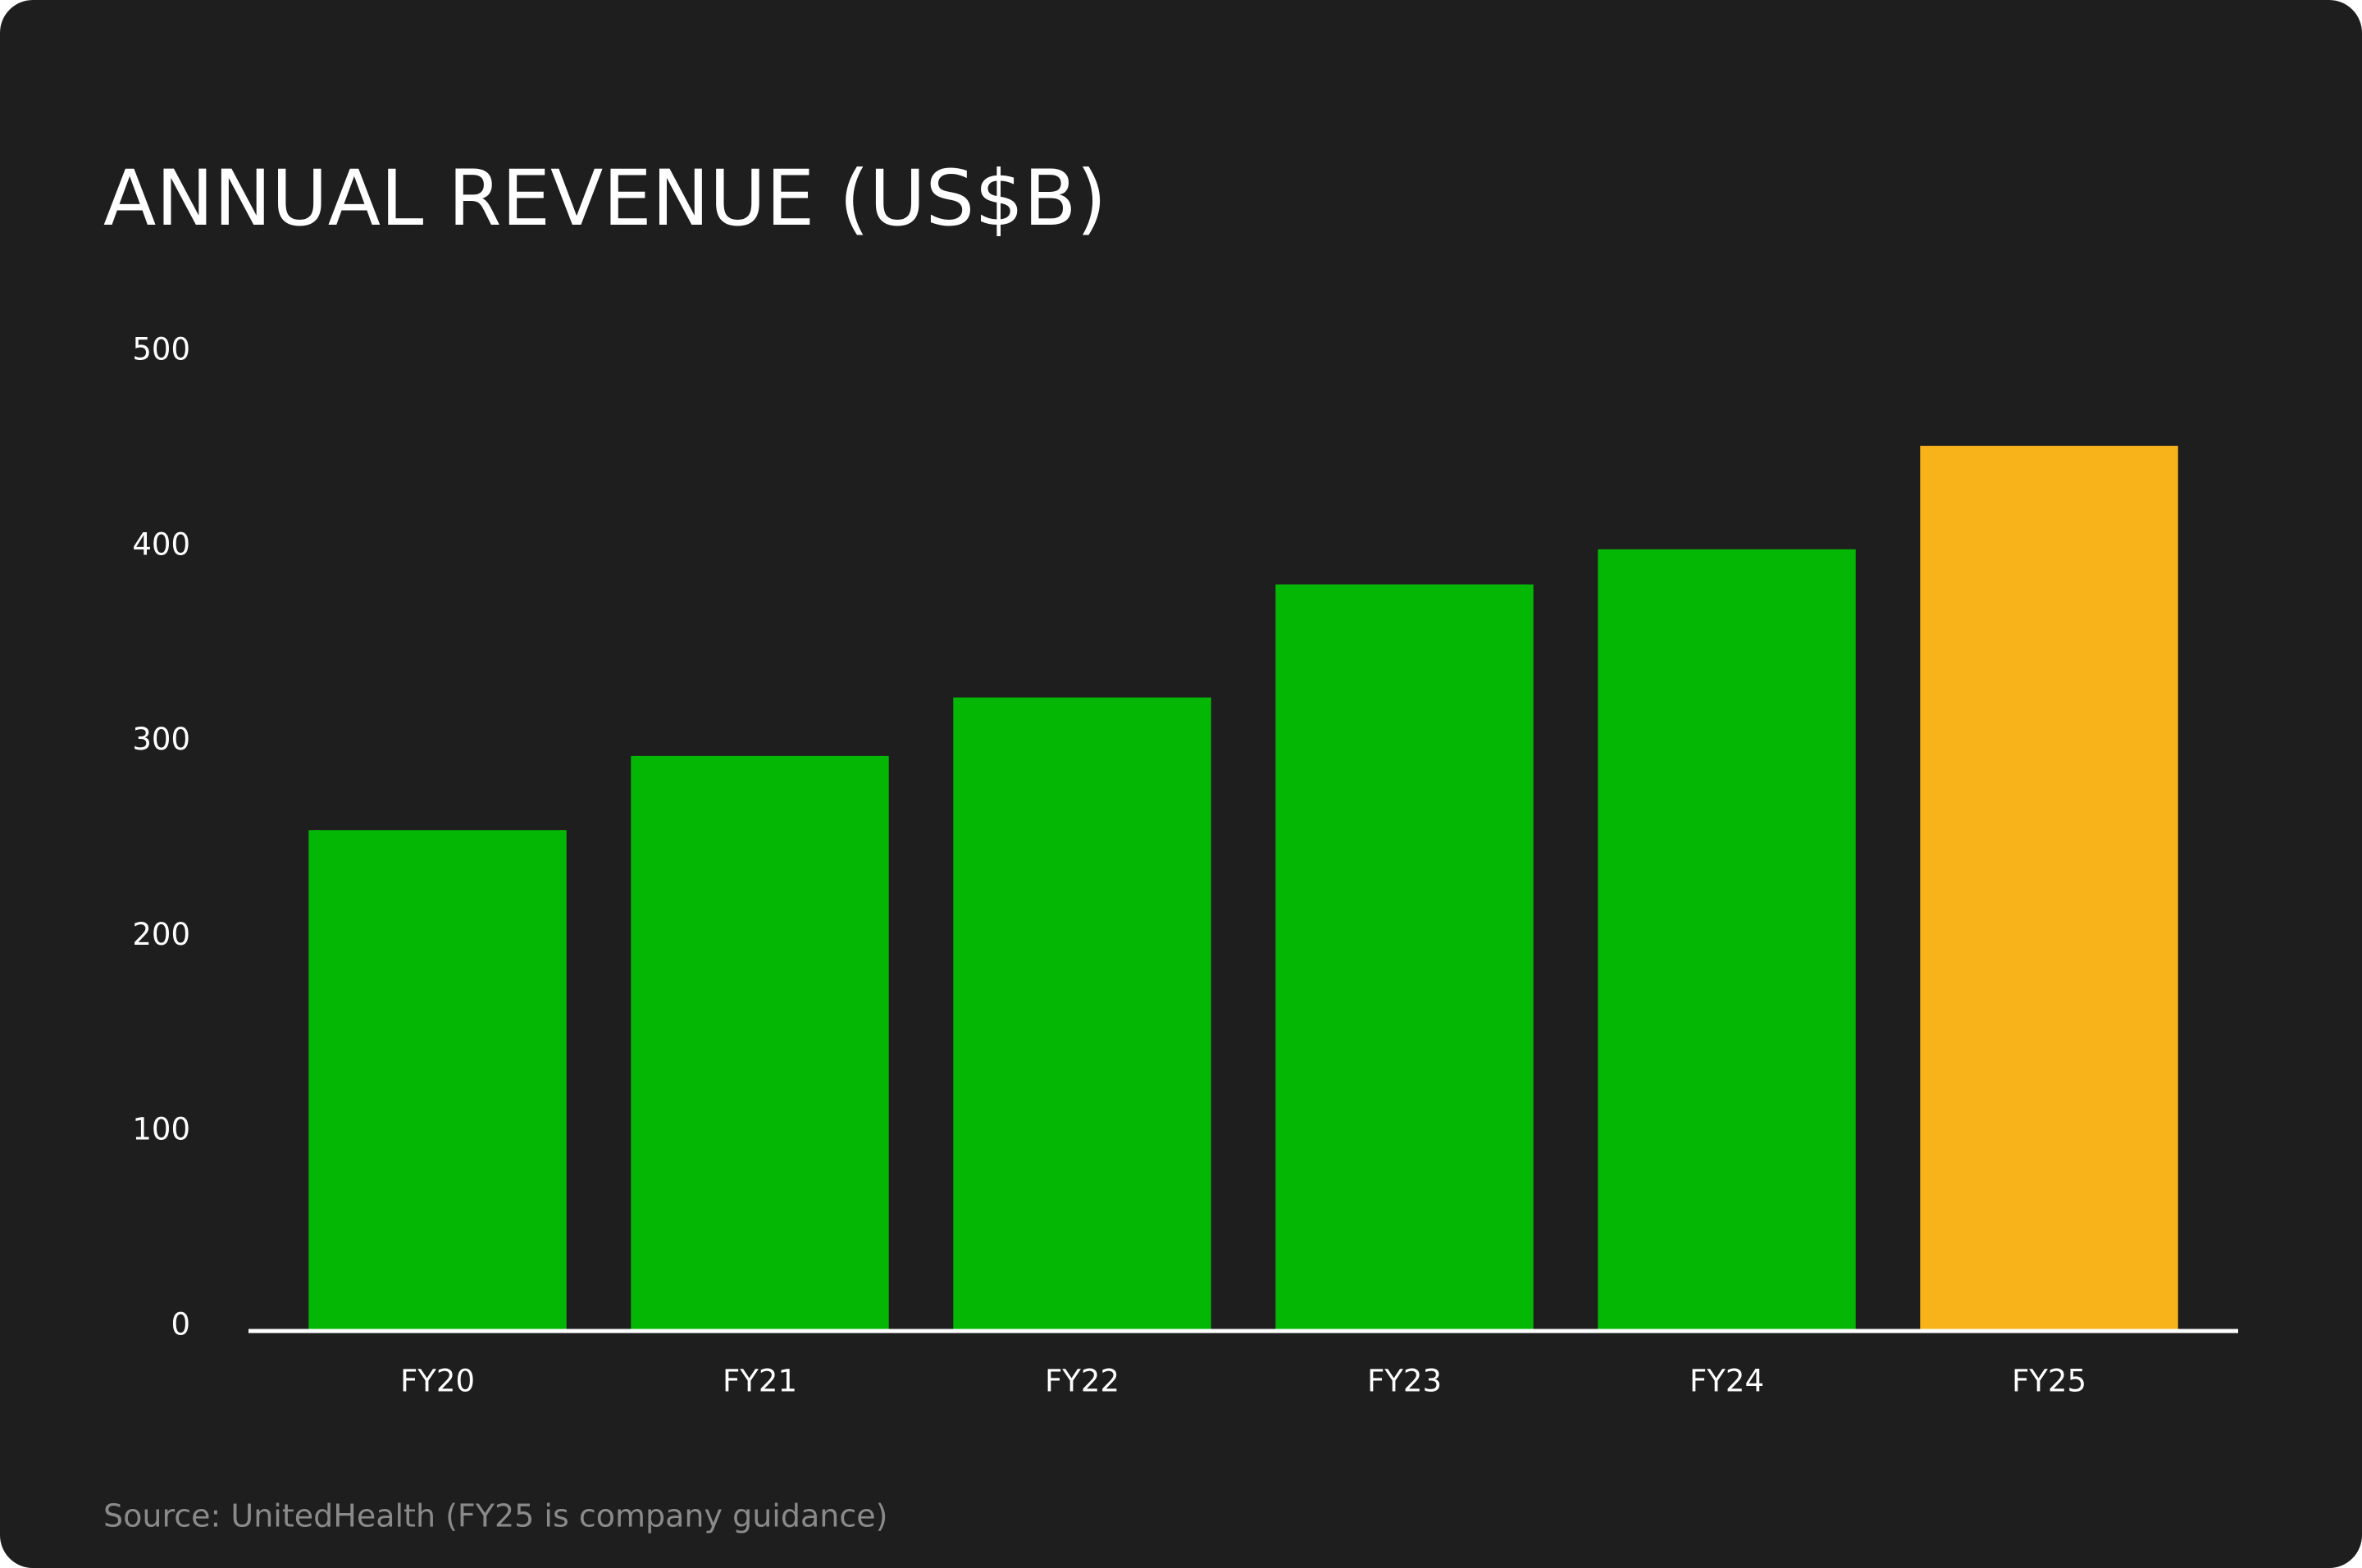 This screenshot has width=2362, height=1568. Describe the element at coordinates (161, 740) in the screenshot. I see `y-tick-label: 300` at that location.